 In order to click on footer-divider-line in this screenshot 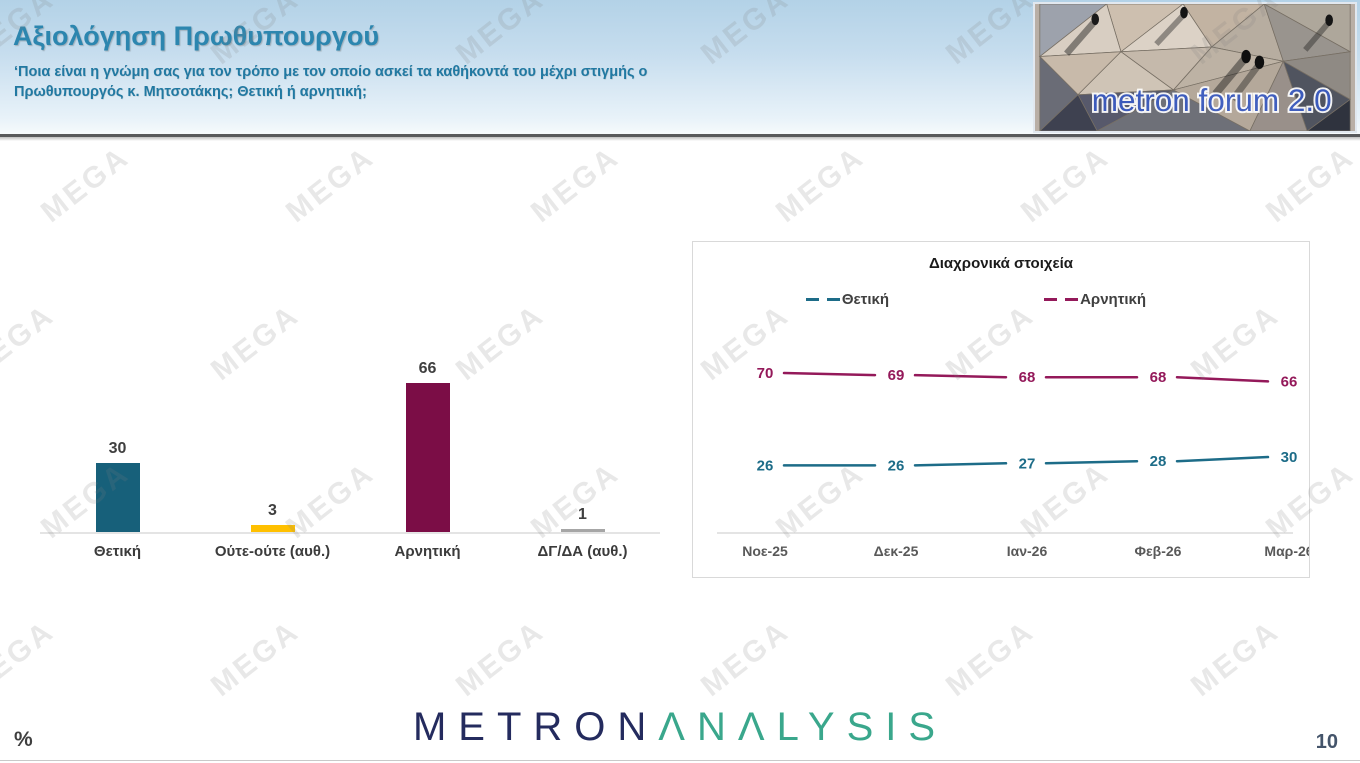, I will do `click(680, 760)`.